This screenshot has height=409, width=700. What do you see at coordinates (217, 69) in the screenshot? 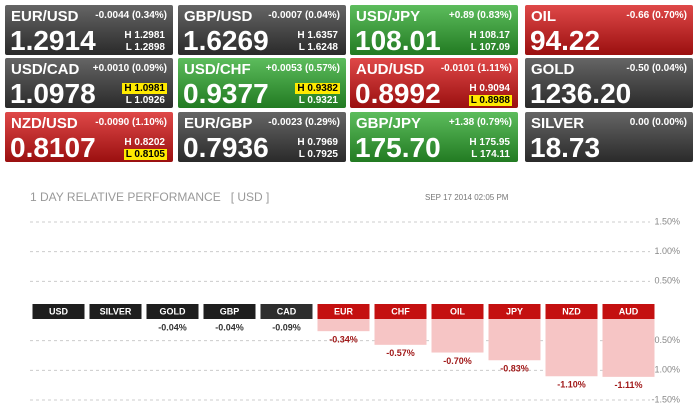
I see `symbol: USD/CHF` at bounding box center [217, 69].